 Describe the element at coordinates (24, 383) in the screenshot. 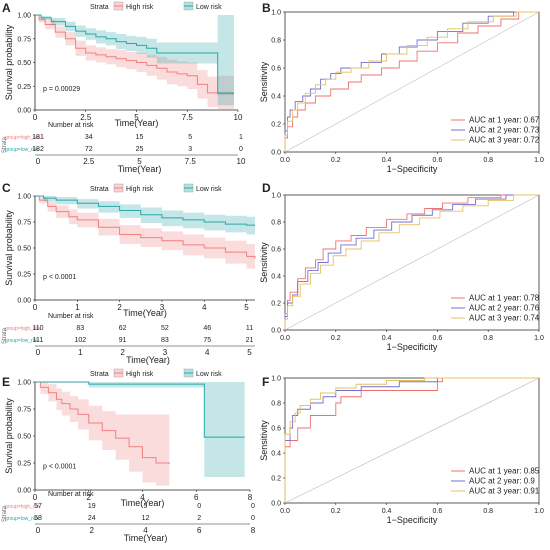

I see `y-tick-label-4: 1.00` at that location.